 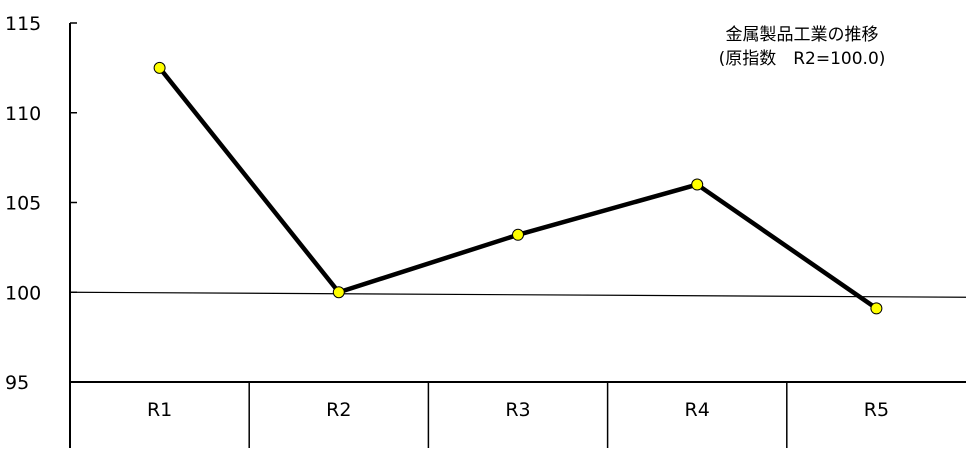 What do you see at coordinates (159, 410) in the screenshot?
I see `x-tick-label-R1: R1` at bounding box center [159, 410].